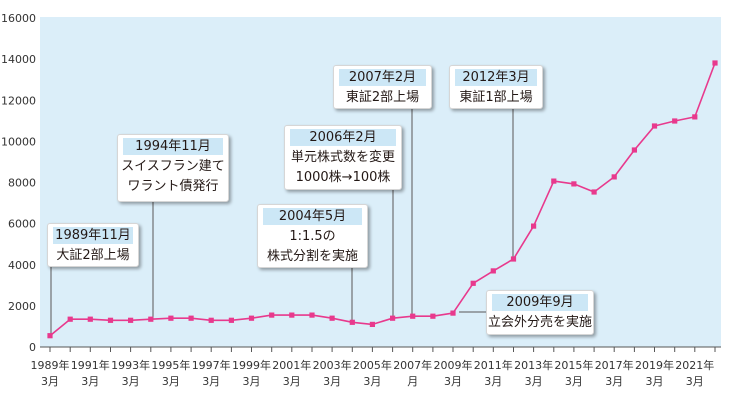  What do you see at coordinates (539, 322) in the screenshot?
I see `annotation-text: 立会外分売を実施` at bounding box center [539, 322].